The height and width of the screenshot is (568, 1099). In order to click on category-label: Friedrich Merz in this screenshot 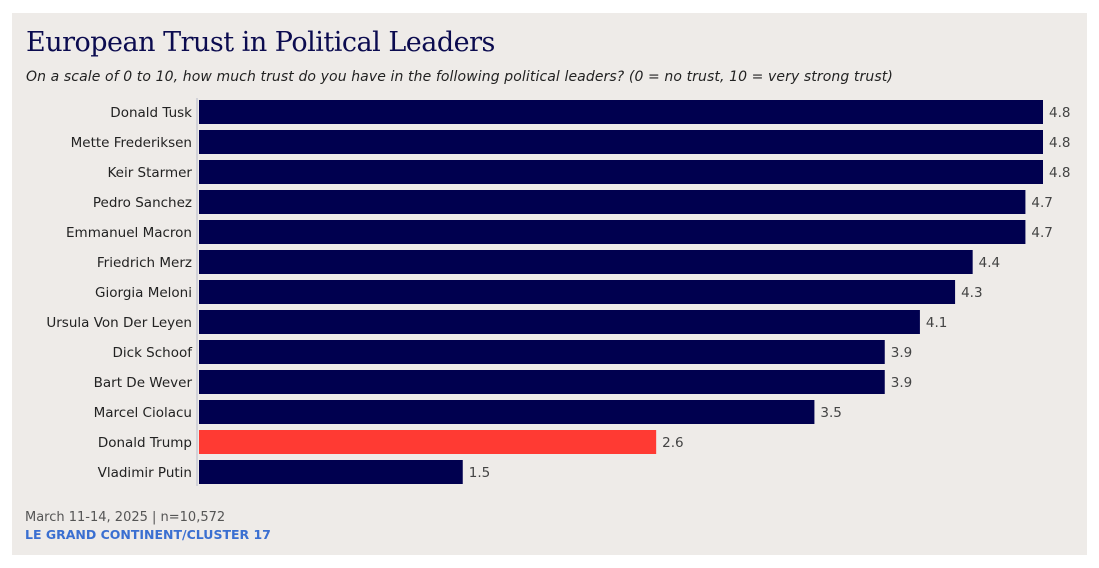, I will do `click(144, 263)`.